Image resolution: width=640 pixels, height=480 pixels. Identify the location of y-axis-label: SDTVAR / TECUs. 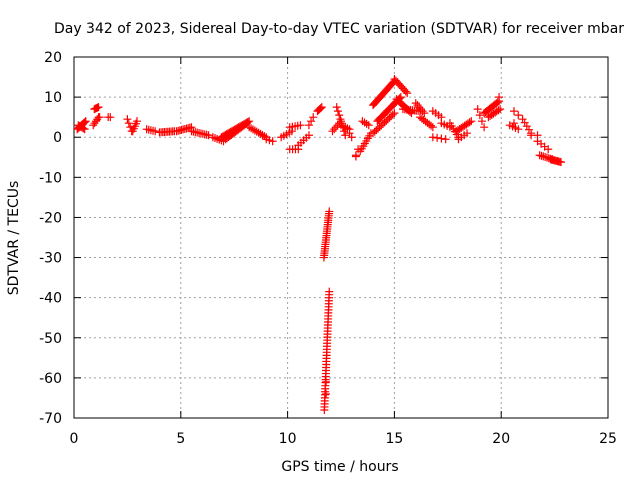
(14, 238).